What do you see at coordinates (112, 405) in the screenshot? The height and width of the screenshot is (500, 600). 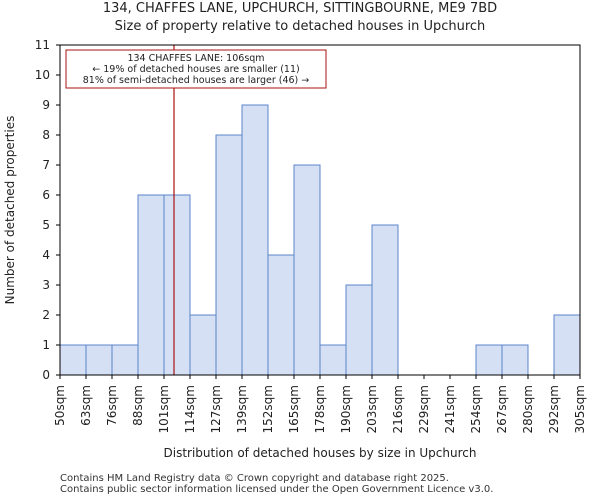 I see `x-tick-label-76sqm: 76sqm` at bounding box center [112, 405].